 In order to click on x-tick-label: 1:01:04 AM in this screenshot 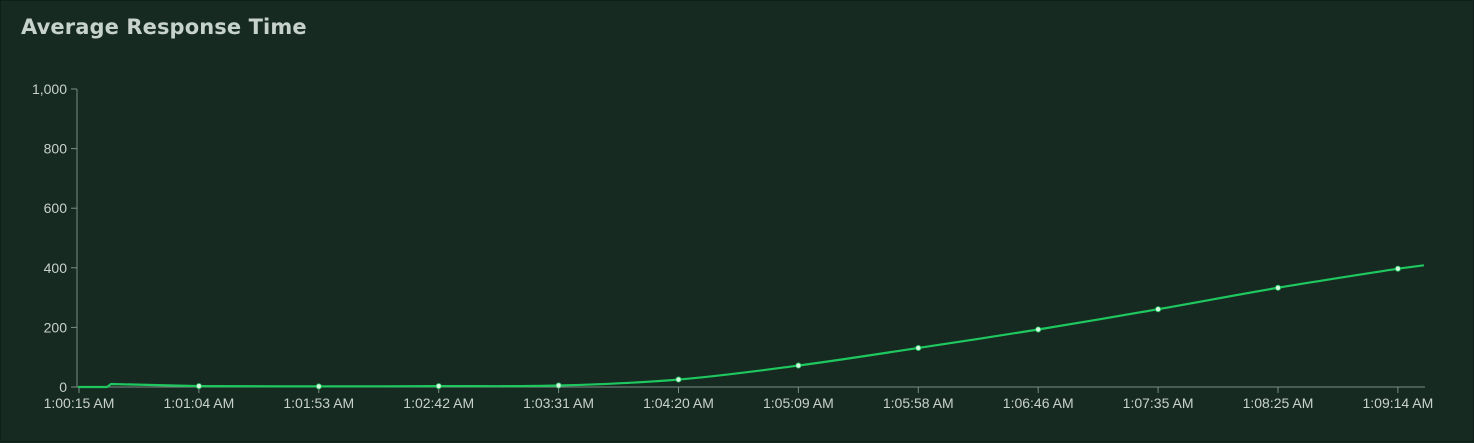, I will do `click(198, 403)`.